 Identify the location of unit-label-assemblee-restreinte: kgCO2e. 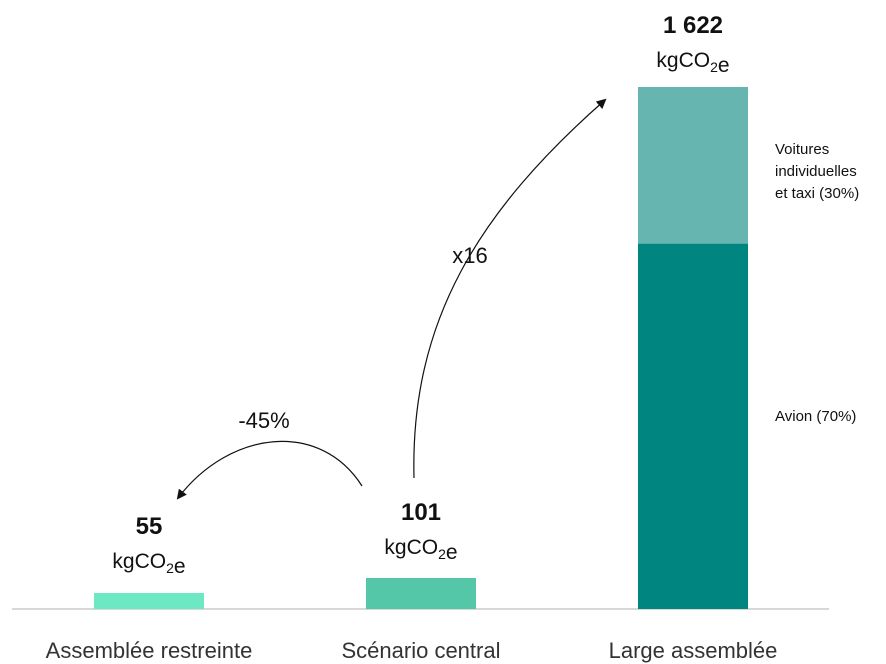
(148, 564).